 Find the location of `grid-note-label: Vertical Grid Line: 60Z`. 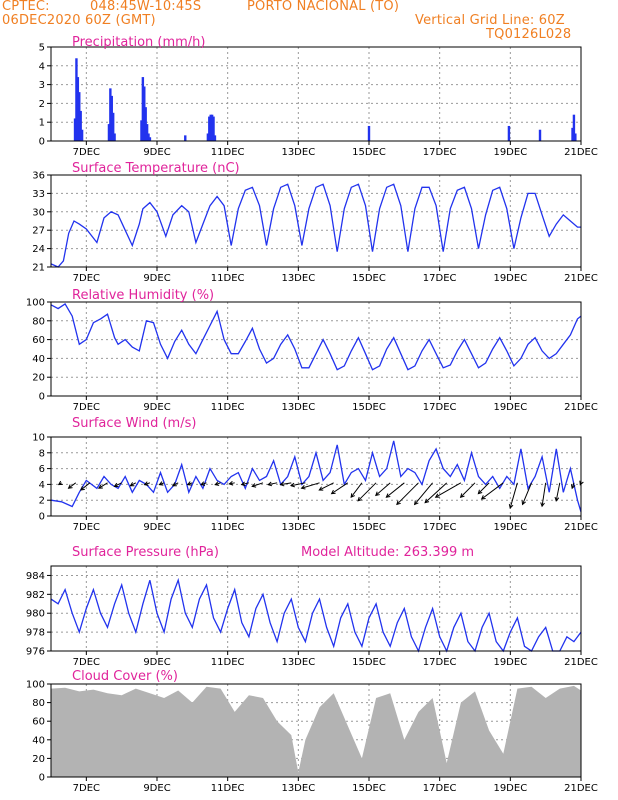

grid-note-label: Vertical Grid Line: 60Z is located at coordinates (490, 20).